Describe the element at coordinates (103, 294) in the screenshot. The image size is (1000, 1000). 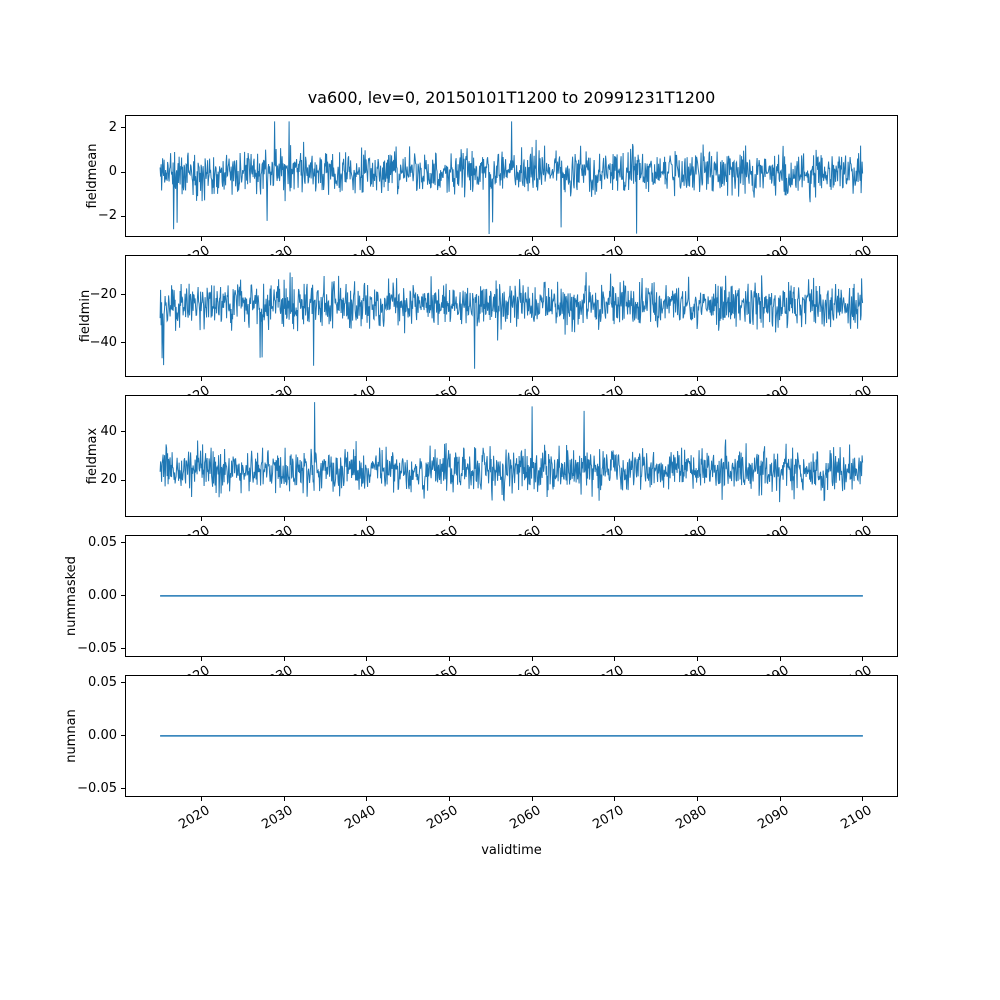
I see `y-tick-label: −20` at that location.